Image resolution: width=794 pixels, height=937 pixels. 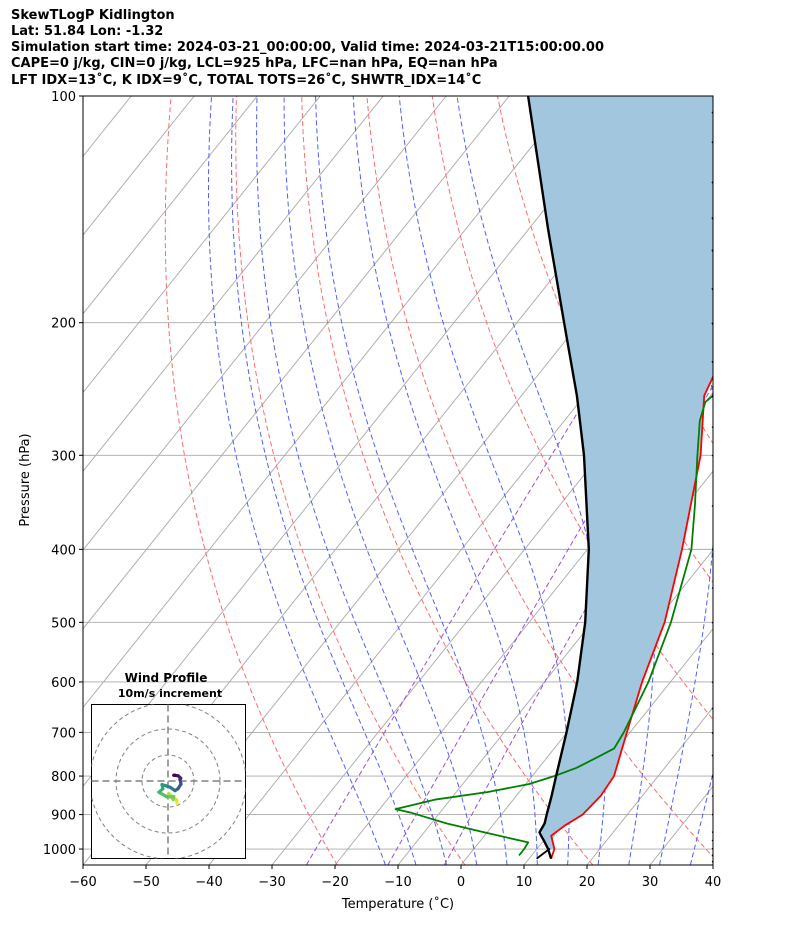 I want to click on x-tick-label: 10, so click(x=524, y=882).